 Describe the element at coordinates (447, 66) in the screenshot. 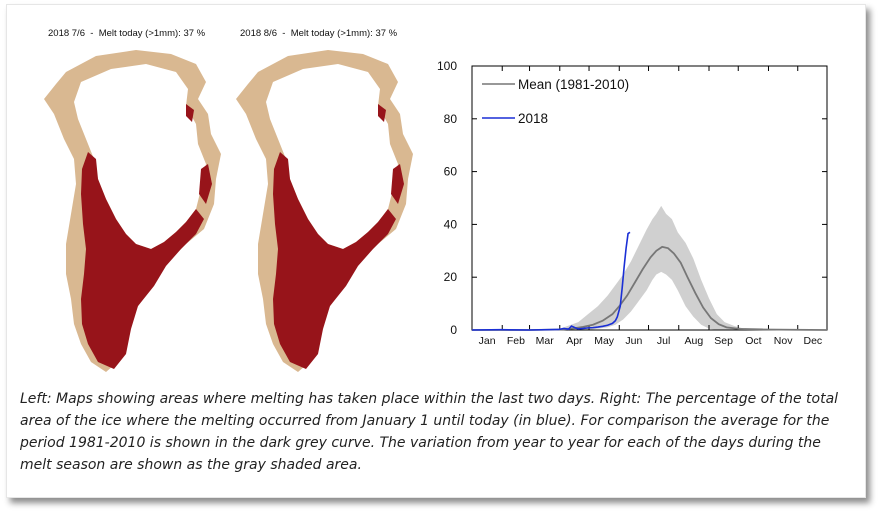

I see `y-tick-label: 100` at that location.